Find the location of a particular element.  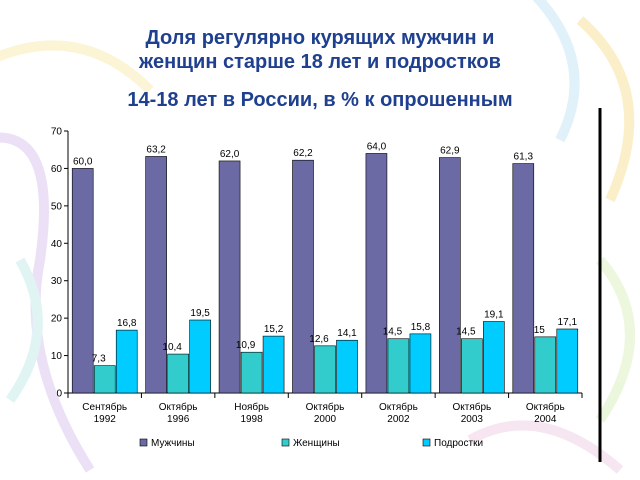

legend-label: Подростки is located at coordinates (458, 443).